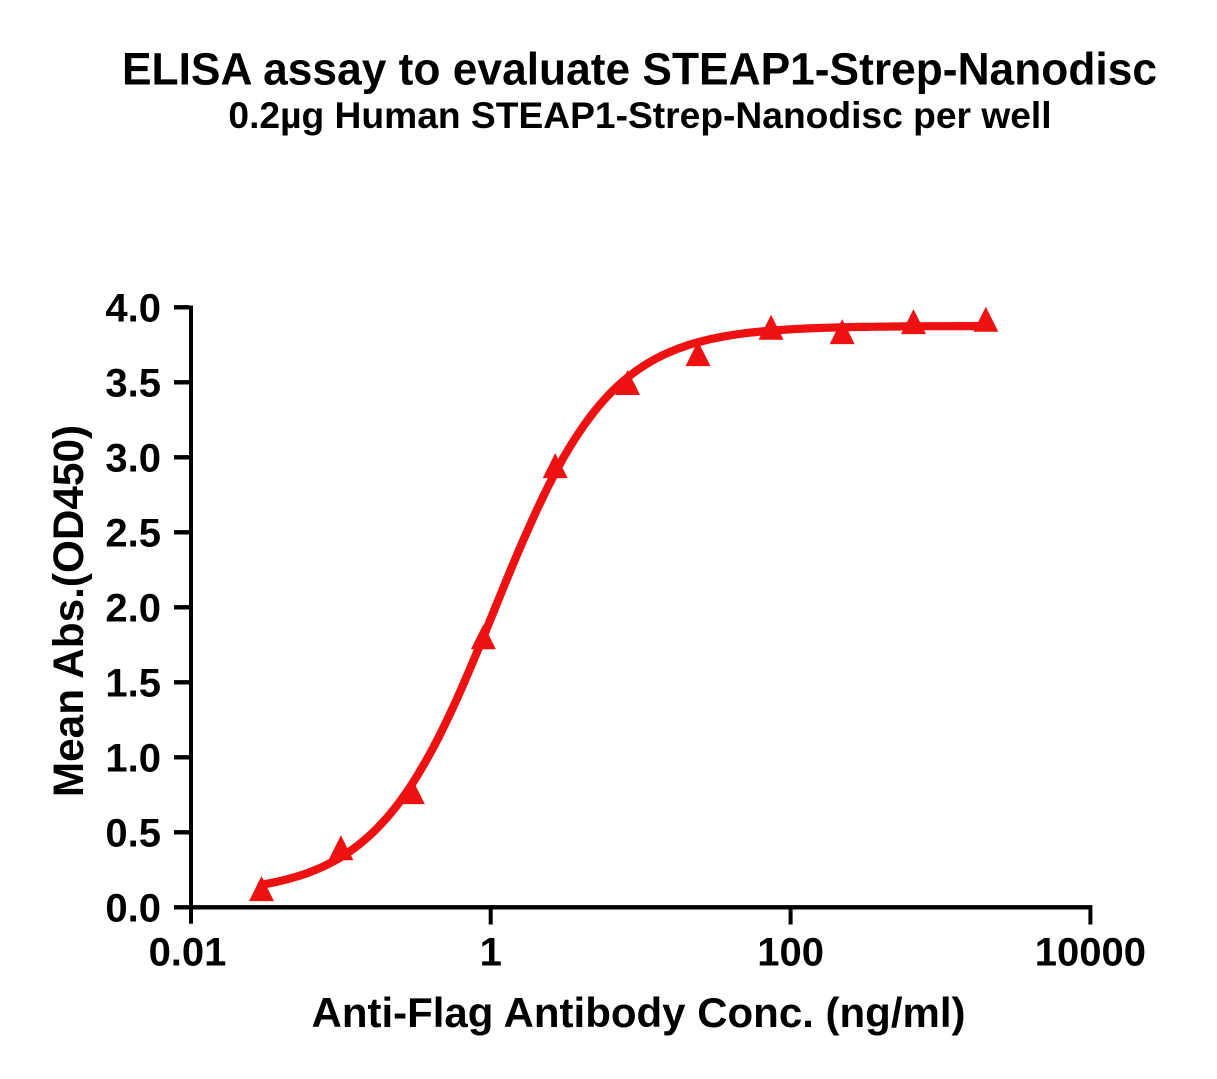 The image size is (1217, 1079). What do you see at coordinates (68, 611) in the screenshot?
I see `svg-text: Mean Abs.(OD450)` at bounding box center [68, 611].